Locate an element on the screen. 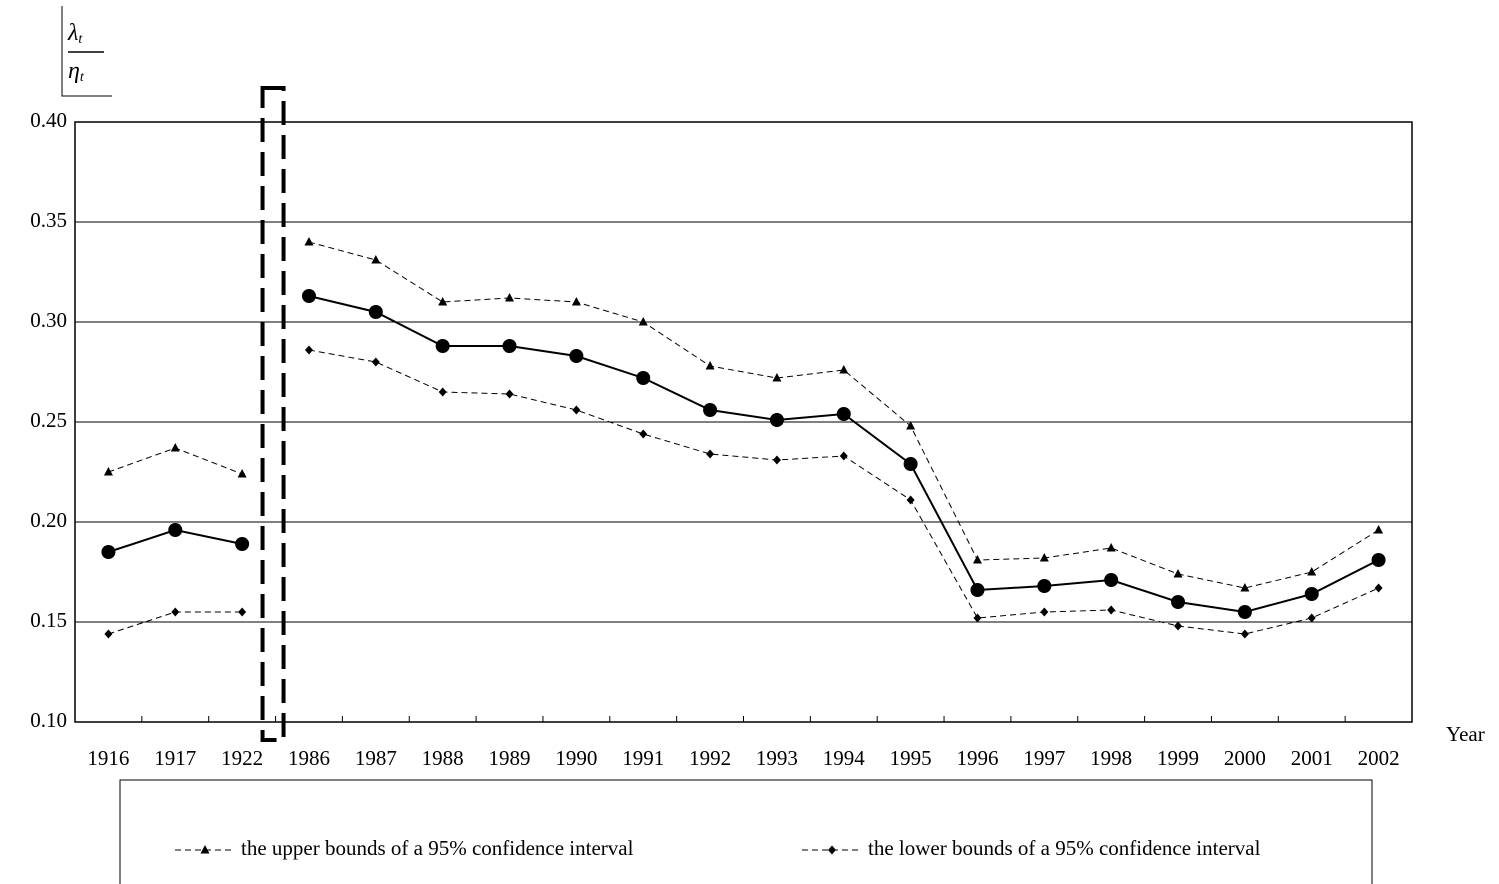  ylabel-frame is located at coordinates (86, 51).